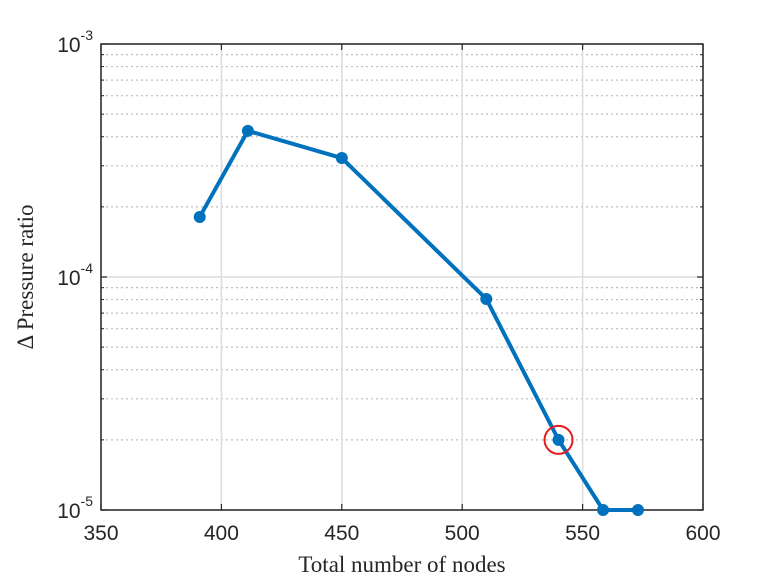 The image size is (778, 584). I want to click on y-tick-exponent: -3, so click(87, 35).